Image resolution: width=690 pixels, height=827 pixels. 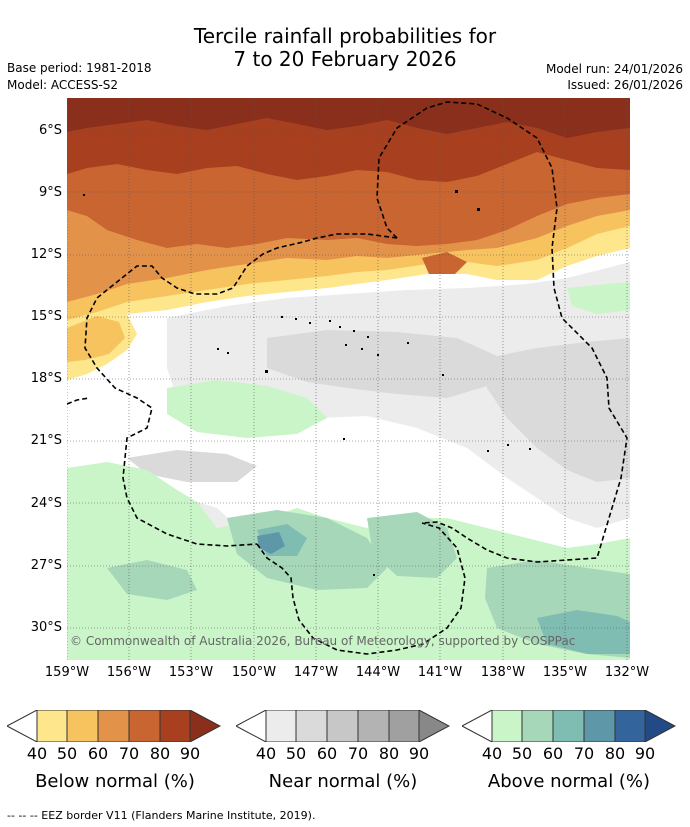 What do you see at coordinates (22, 726) in the screenshot?
I see `below-colorbar-min-arrow` at bounding box center [22, 726].